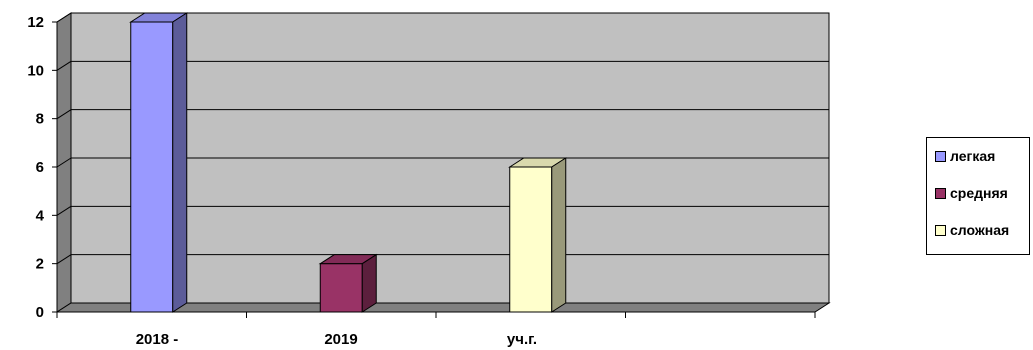 This screenshot has height=350, width=1033. What do you see at coordinates (35, 22) in the screenshot?
I see `y-tick-label-12: 12` at bounding box center [35, 22].